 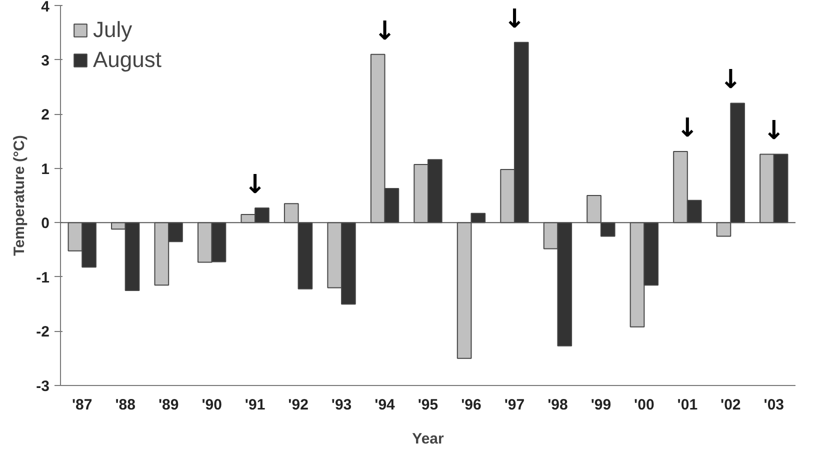 What do you see at coordinates (45, 61) in the screenshot?
I see `y-tick-label: 3` at bounding box center [45, 61].